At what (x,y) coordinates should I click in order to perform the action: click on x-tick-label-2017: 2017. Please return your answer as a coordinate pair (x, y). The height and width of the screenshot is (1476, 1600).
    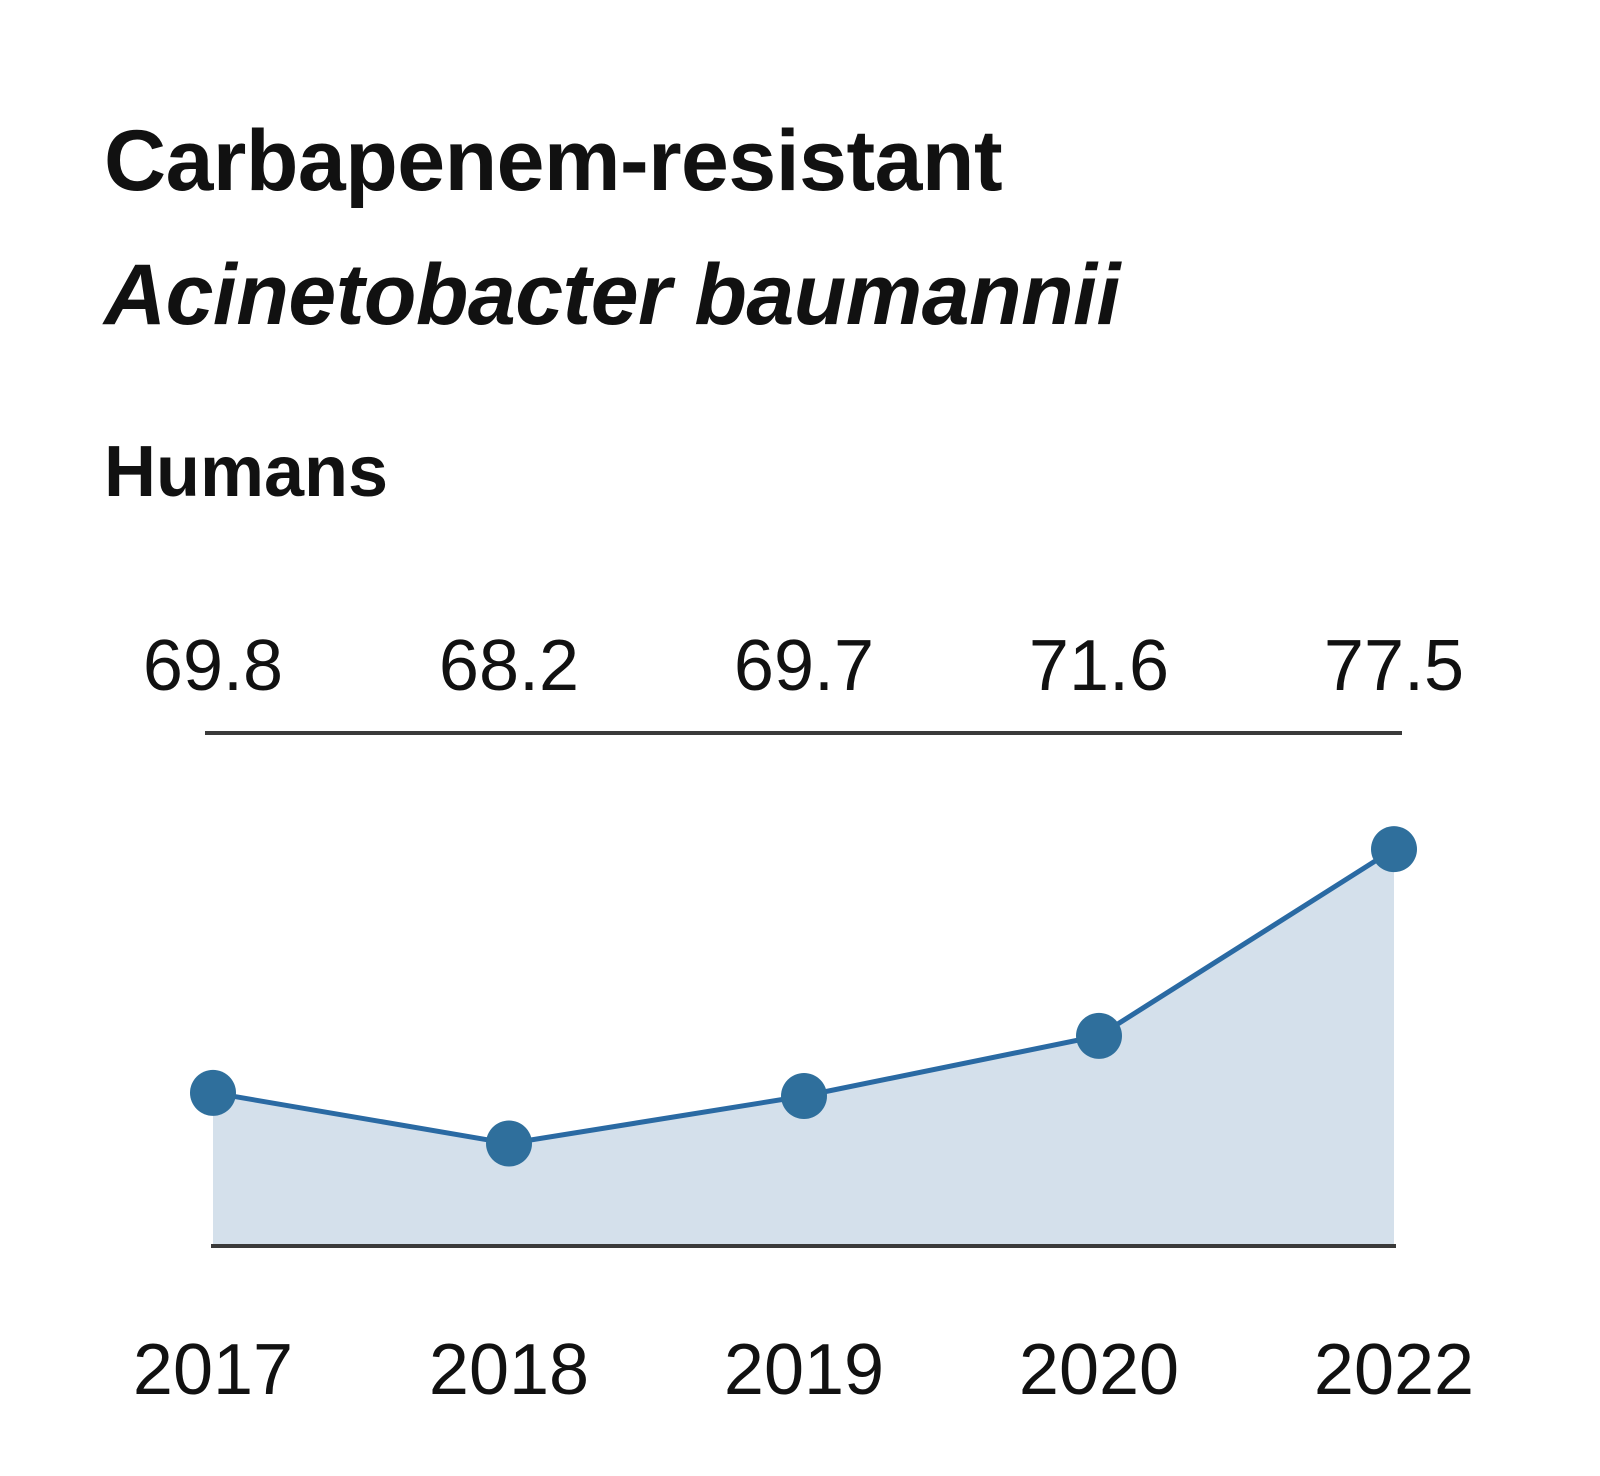
    Looking at the image, I should click on (213, 1370).